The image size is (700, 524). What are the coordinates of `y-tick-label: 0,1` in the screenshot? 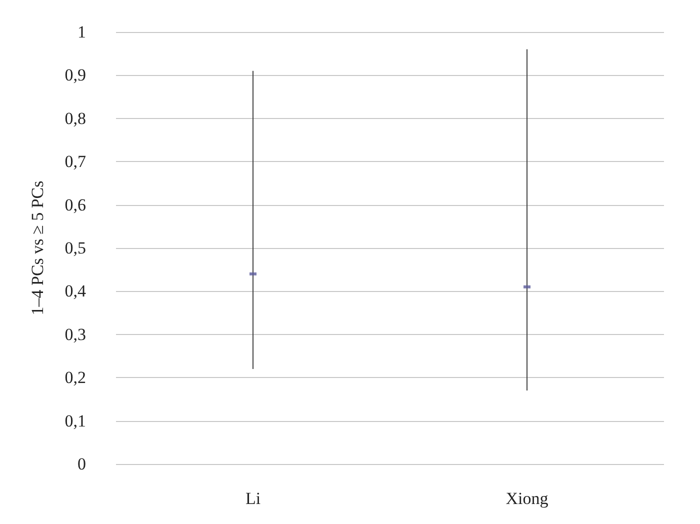 It's located at (75, 420).